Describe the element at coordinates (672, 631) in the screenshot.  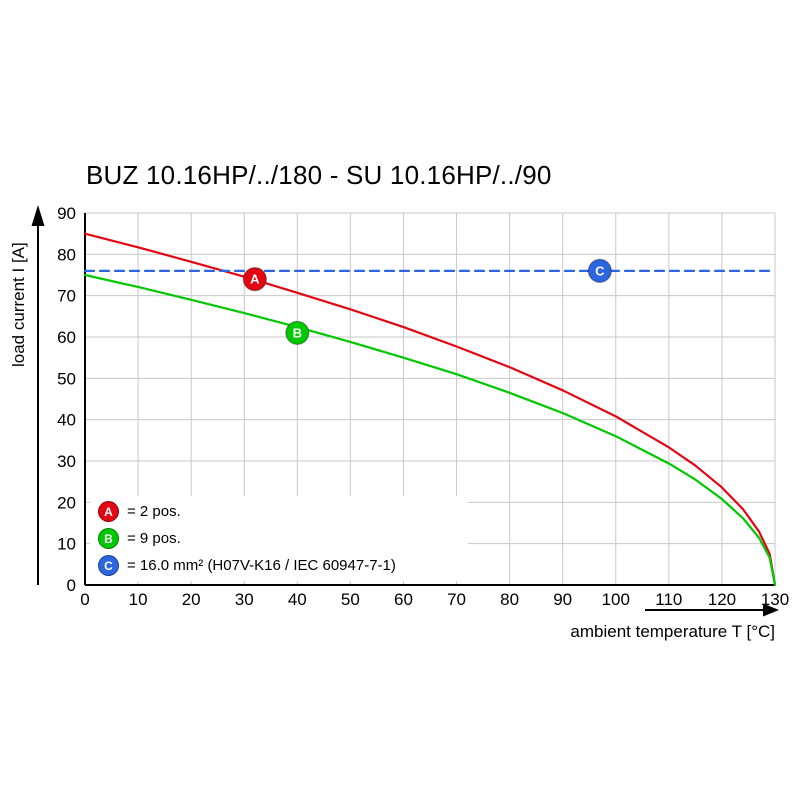
I see `x-axis-title: ambient temperature T [°C]` at that location.